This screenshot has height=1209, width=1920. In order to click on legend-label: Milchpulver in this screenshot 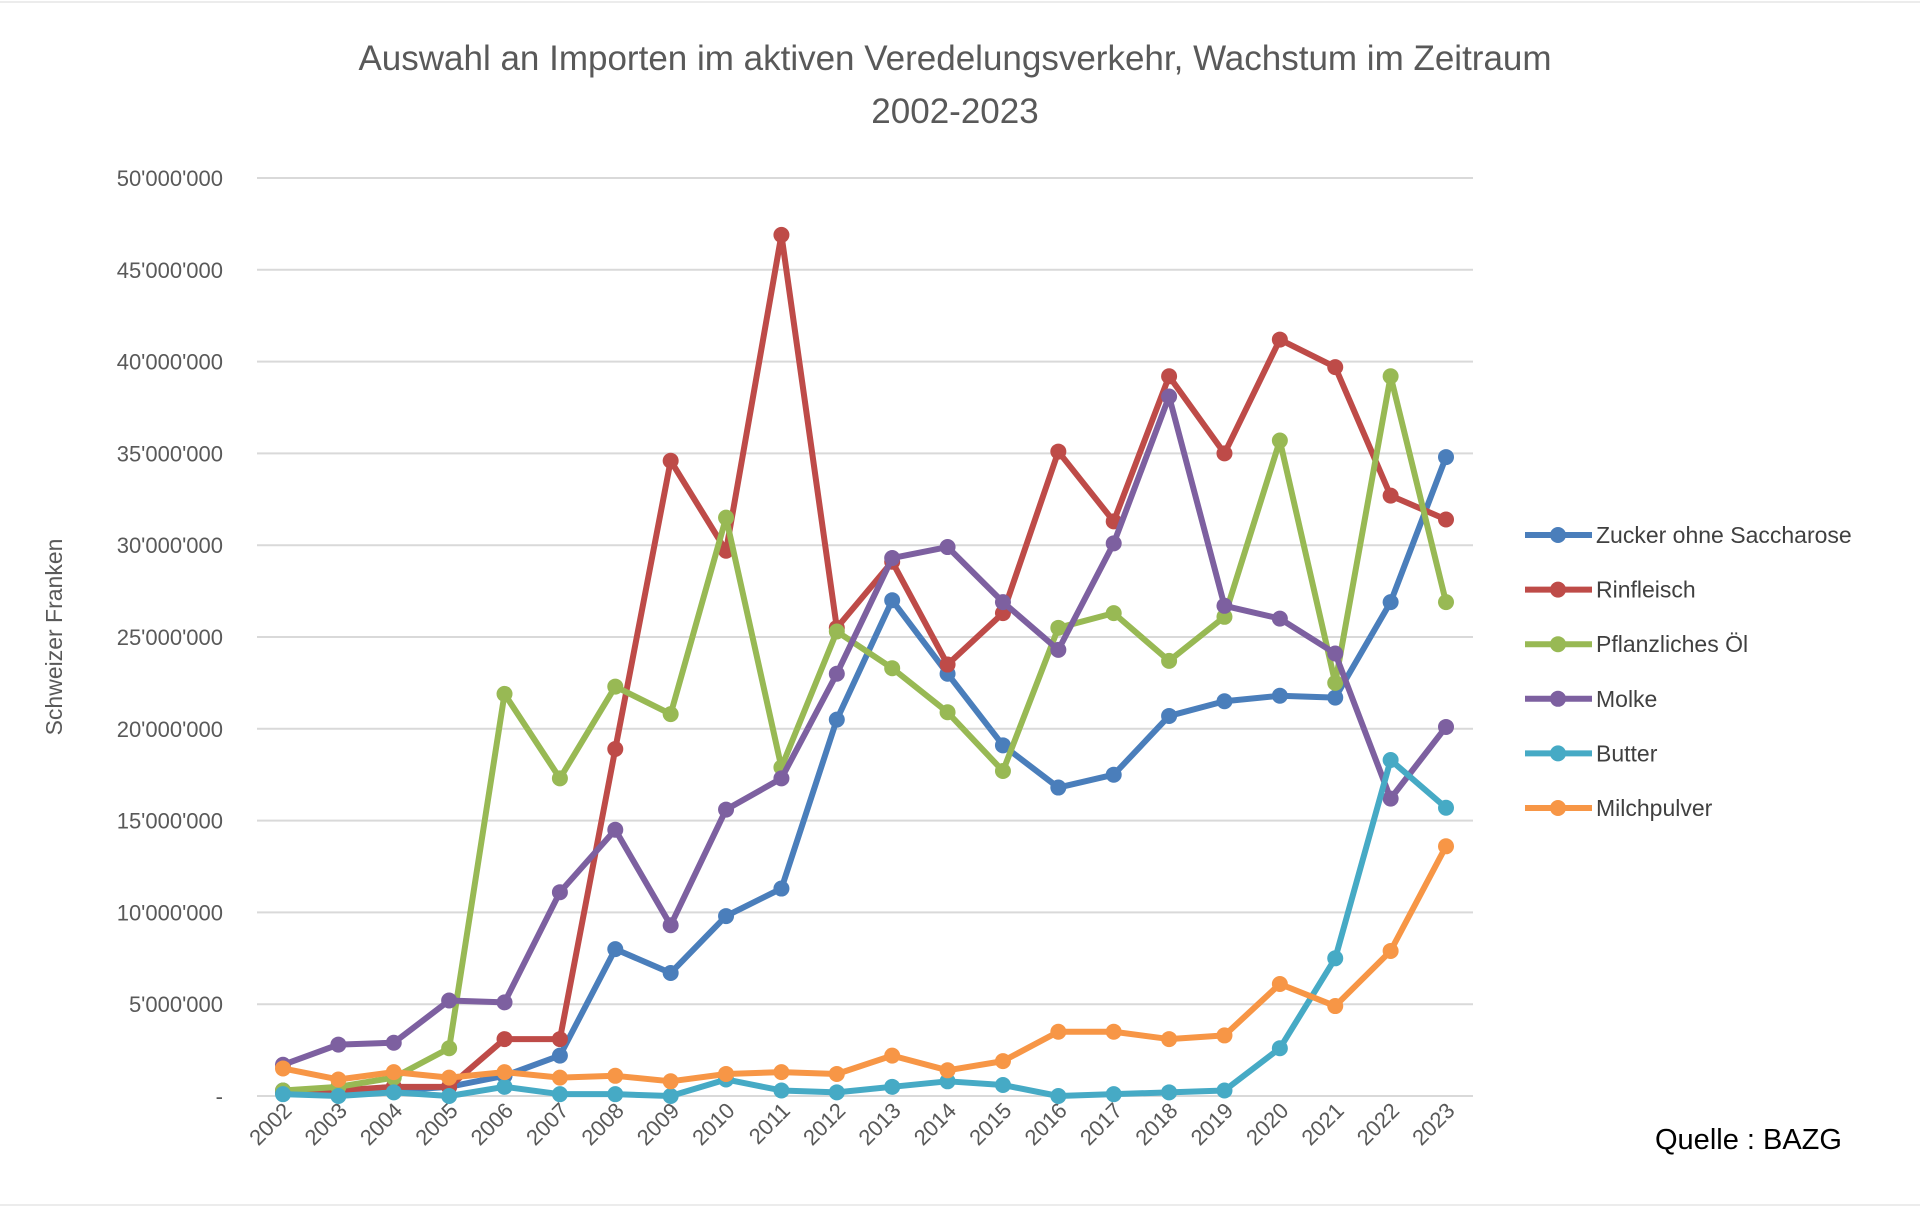, I will do `click(1654, 808)`.